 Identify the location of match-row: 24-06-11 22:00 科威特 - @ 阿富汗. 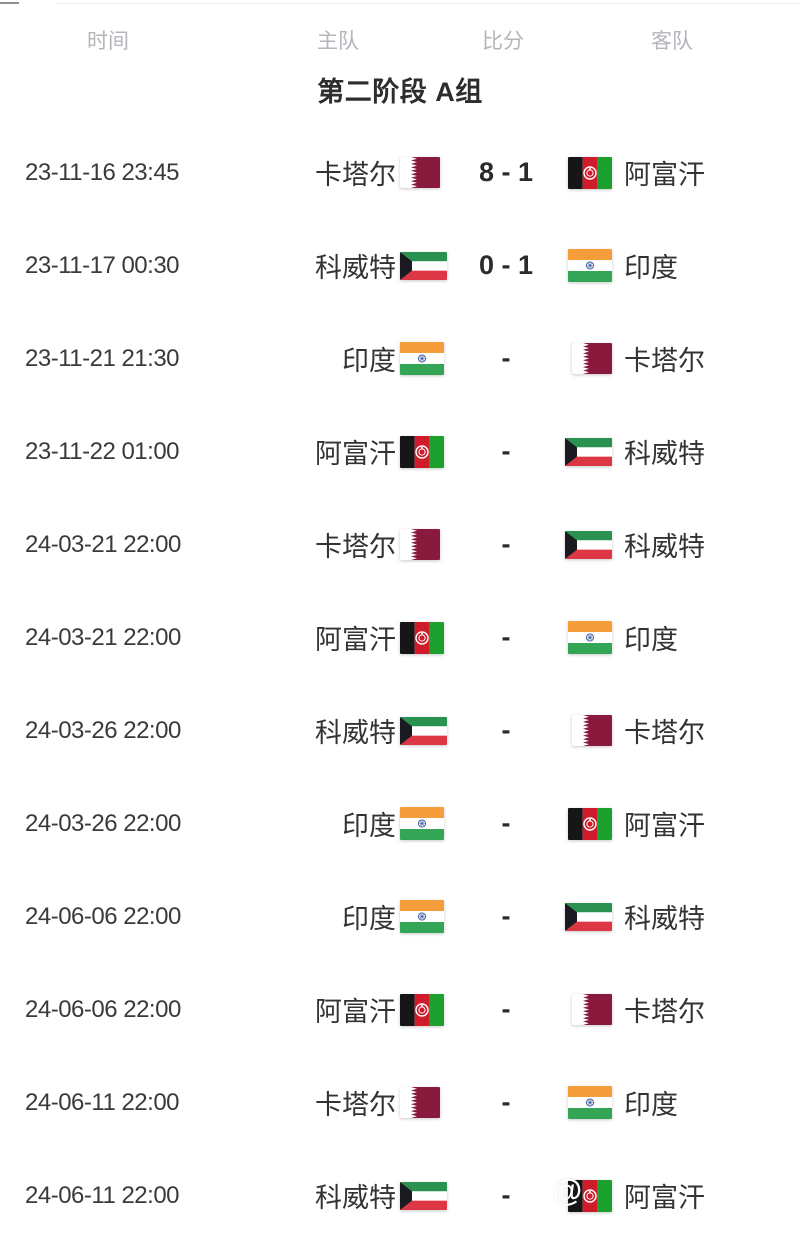
(400, 1191).